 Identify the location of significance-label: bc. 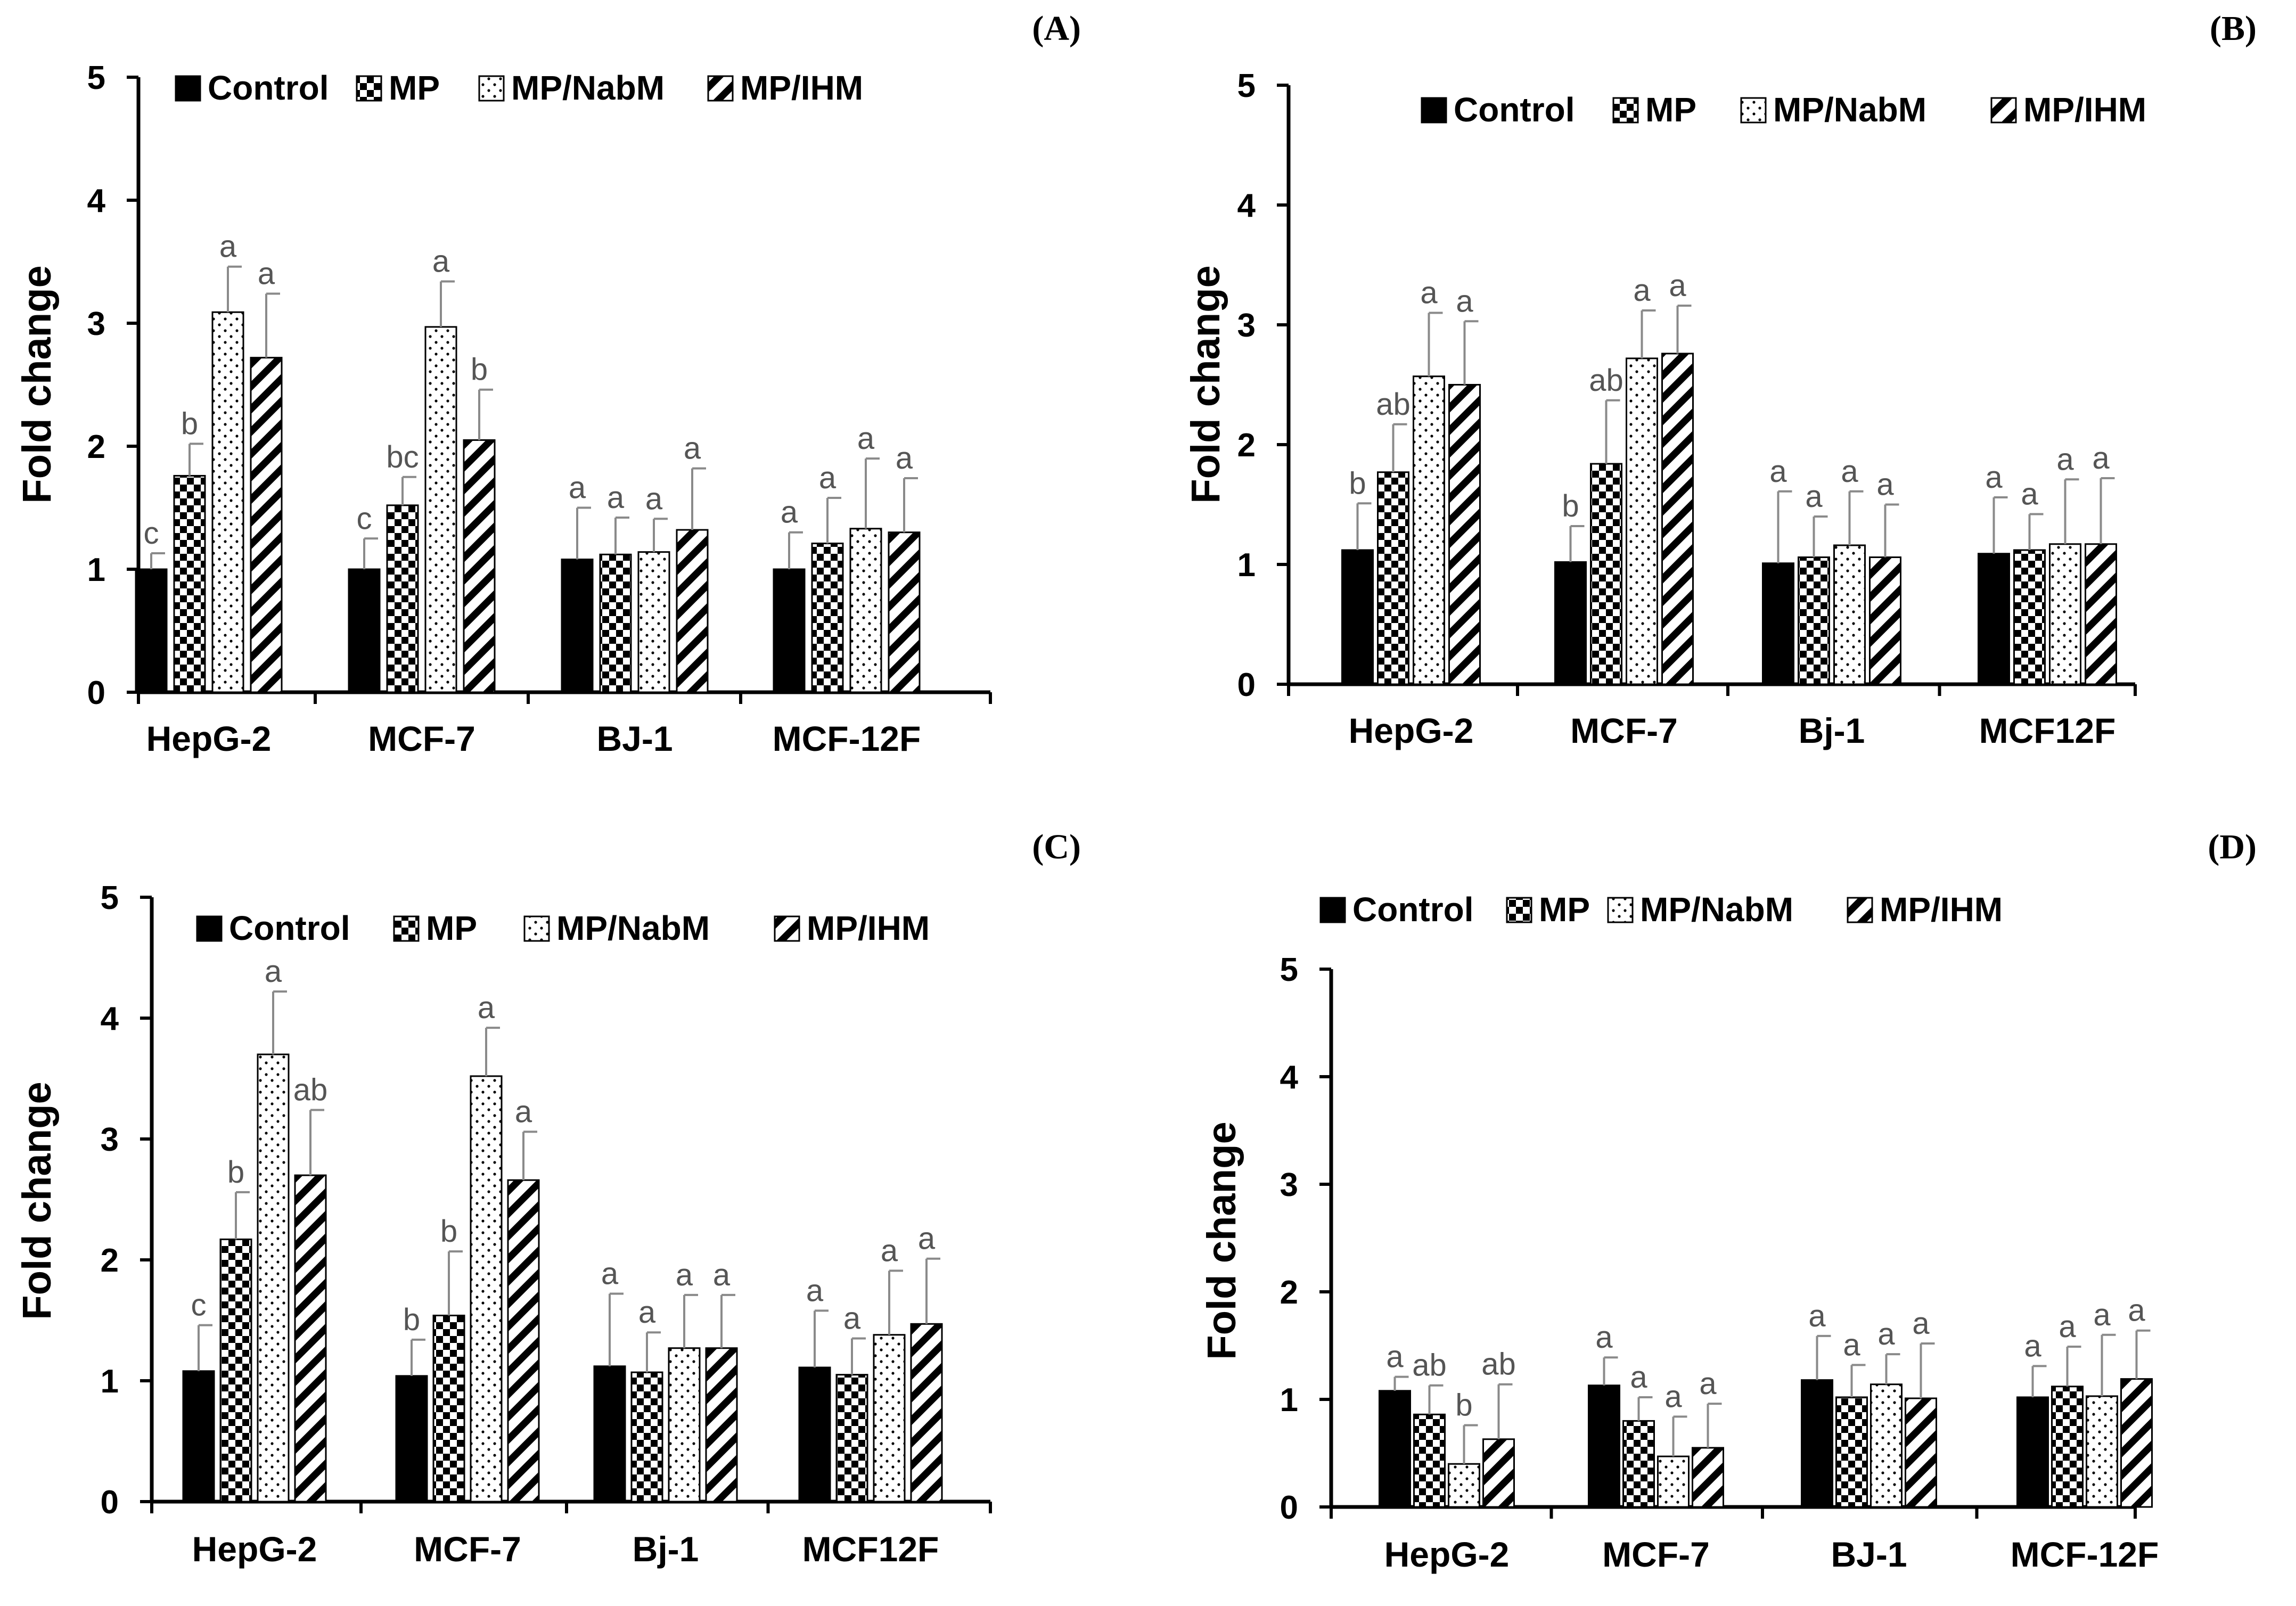
(402, 457).